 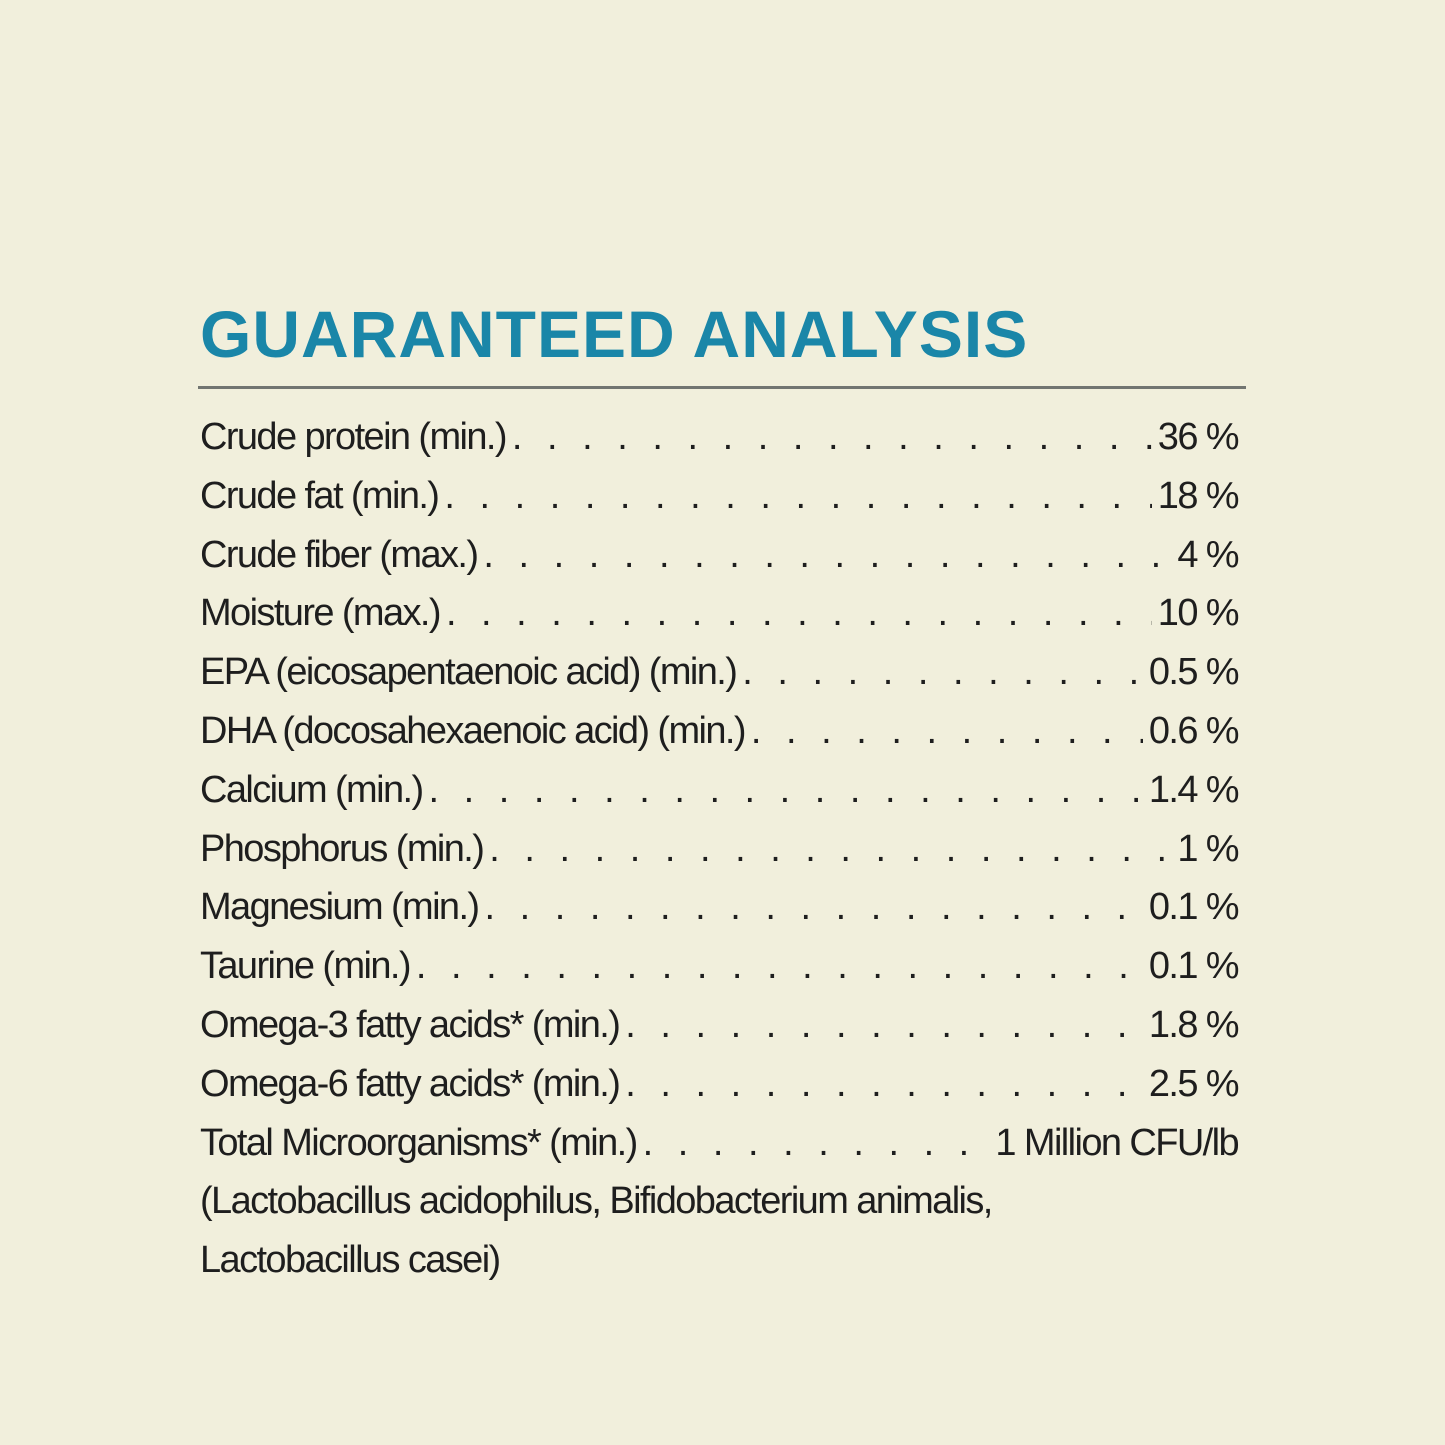 What do you see at coordinates (342, 848) in the screenshot?
I see `nutrient-label: Phosphorus (min.)` at bounding box center [342, 848].